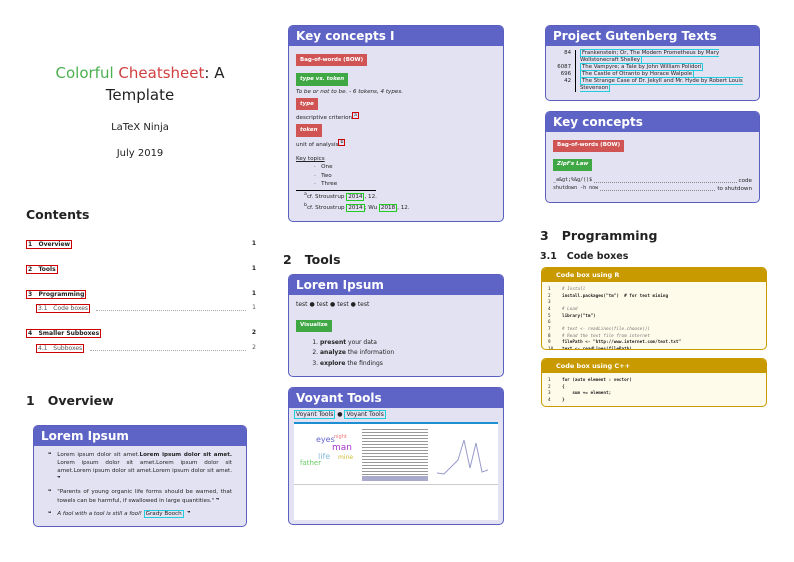  Describe the element at coordinates (141, 269) in the screenshot. I see `toc-entry: 2 Tools 1` at that location.